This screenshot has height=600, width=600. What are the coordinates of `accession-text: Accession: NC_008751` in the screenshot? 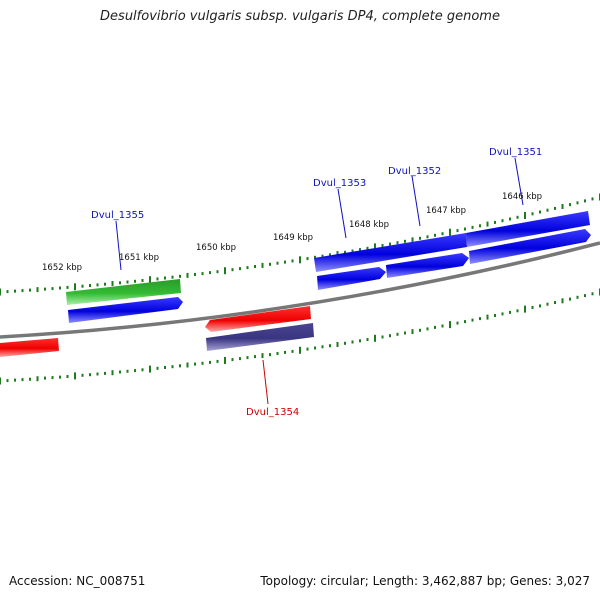 It's located at (77, 581).